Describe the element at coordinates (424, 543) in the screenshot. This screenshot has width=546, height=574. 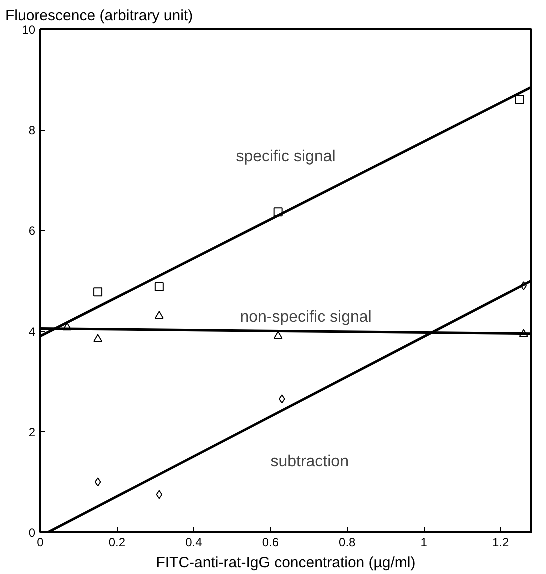
I see `x-tick-label: 1` at that location.